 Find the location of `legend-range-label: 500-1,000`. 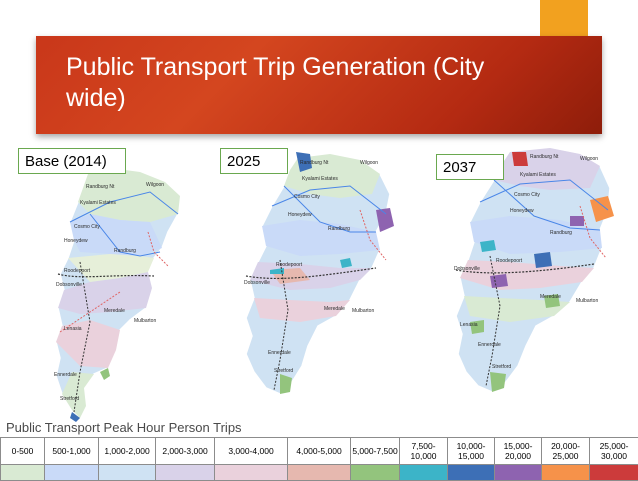

legend-range-label: 500-1,000 is located at coordinates (72, 451).